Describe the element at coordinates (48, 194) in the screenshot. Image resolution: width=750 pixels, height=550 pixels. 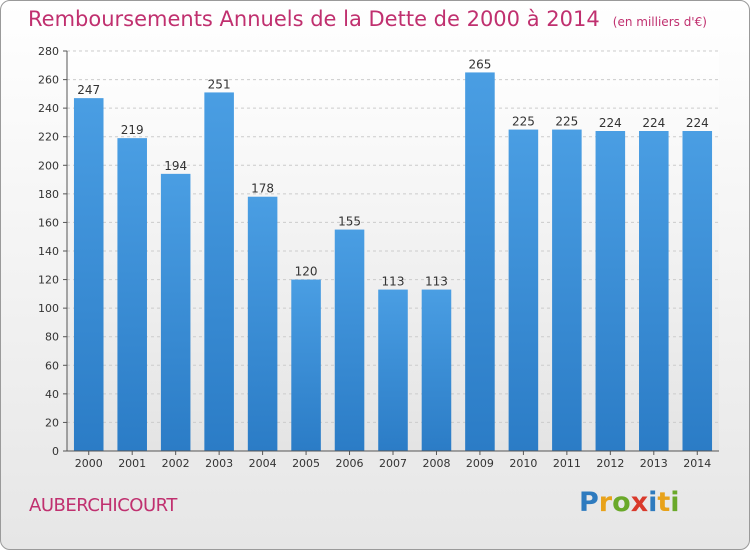
I see `y-tick-label: 180` at that location.